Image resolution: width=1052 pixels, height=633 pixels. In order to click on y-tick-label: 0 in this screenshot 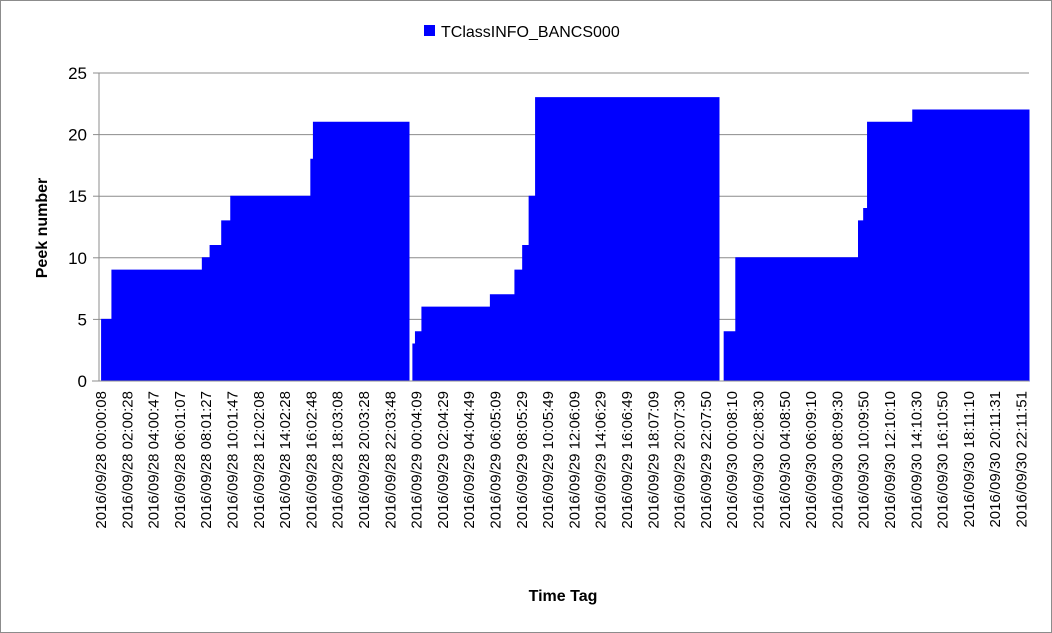, I will do `click(82, 381)`.